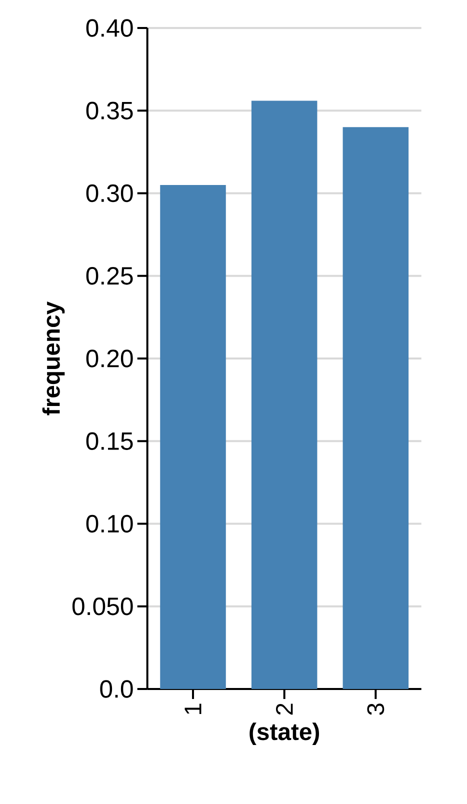 The width and height of the screenshot is (467, 804). I want to click on y-tick-label: 0.10, so click(109, 523).